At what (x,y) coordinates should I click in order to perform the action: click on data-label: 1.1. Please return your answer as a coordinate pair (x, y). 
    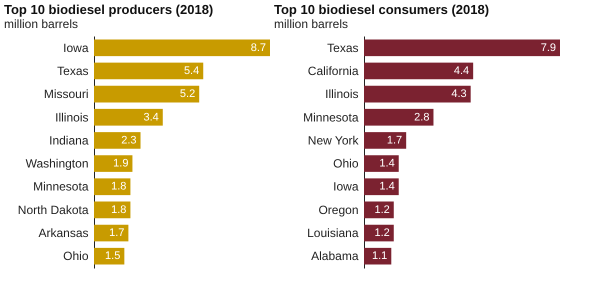
    Looking at the image, I should click on (380, 256).